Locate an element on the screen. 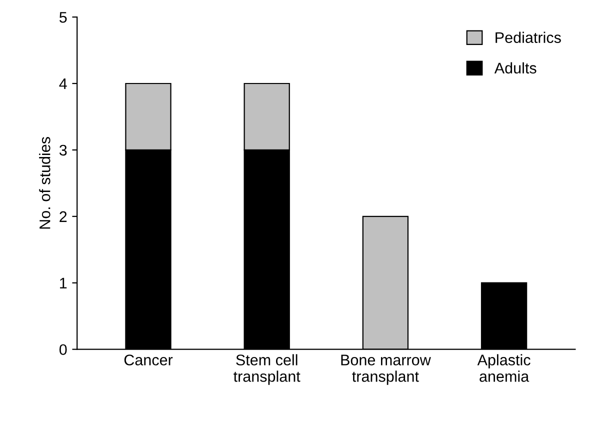 This screenshot has width=593, height=426. x-tick-label: Stem cell transplant is located at coordinates (267, 369).